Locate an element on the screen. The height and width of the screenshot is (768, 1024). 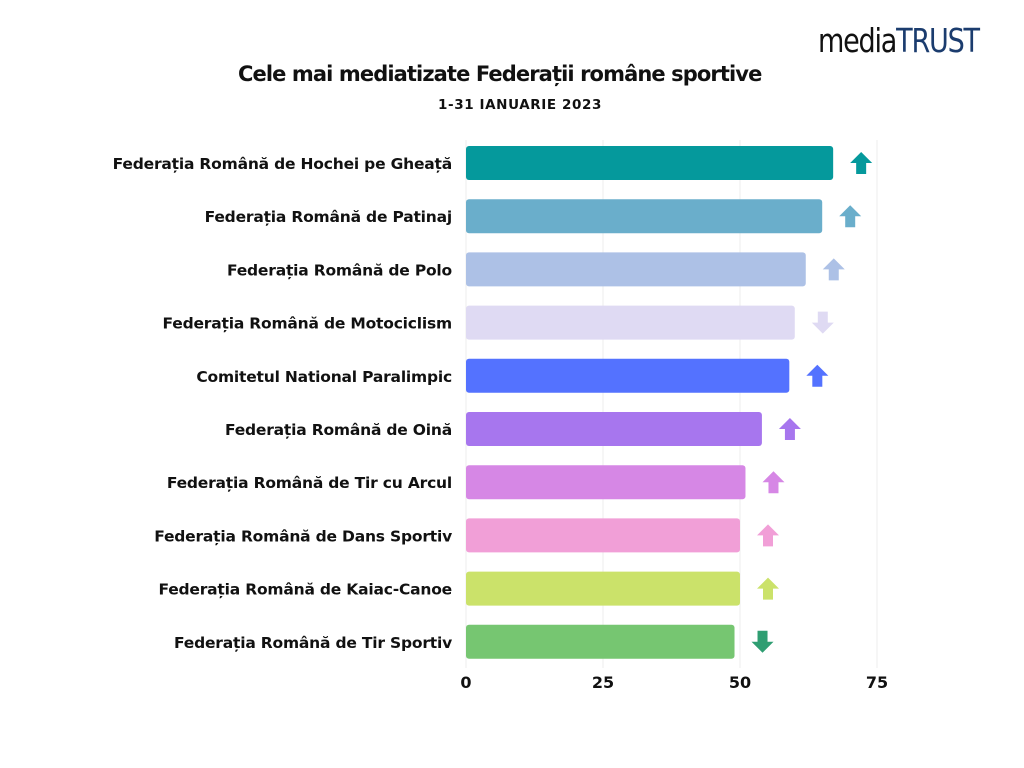
category-label: Federația Română de Tir cu Arcul is located at coordinates (309, 483).